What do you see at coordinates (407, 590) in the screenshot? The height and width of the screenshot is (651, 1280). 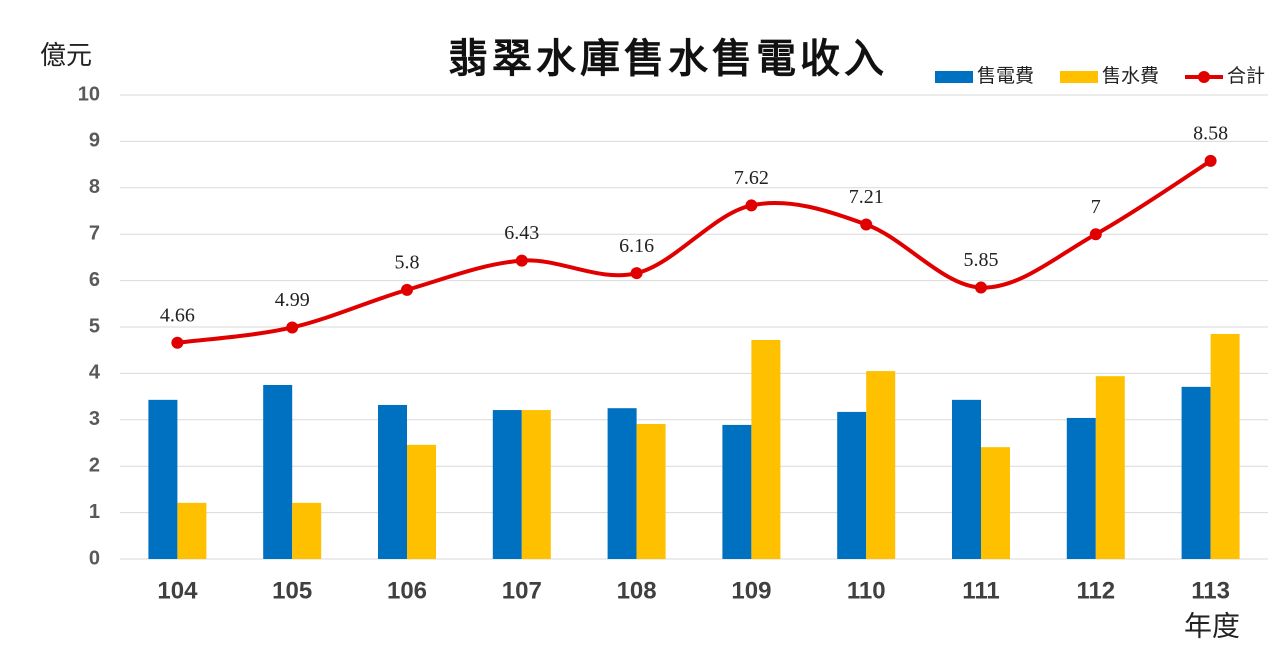 I see `x-tick-label: 106` at bounding box center [407, 590].